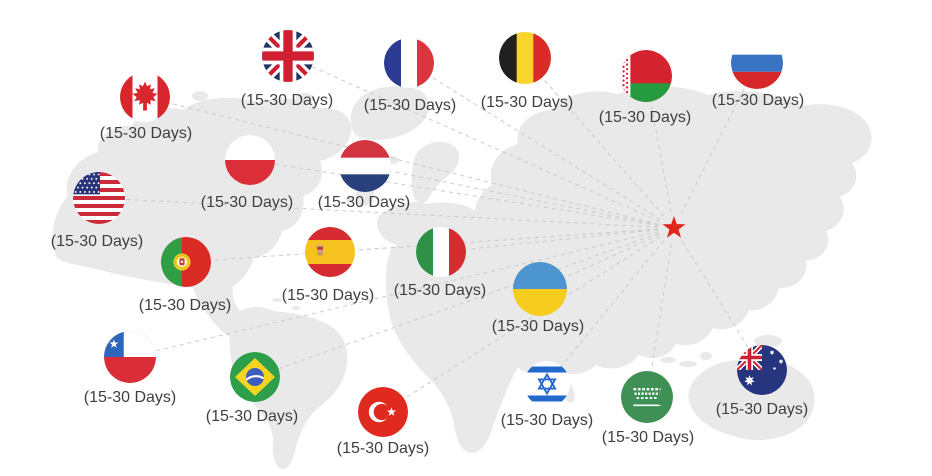 This screenshot has width=932, height=476. Describe the element at coordinates (441, 252) in the screenshot. I see `flag-it-icon` at that location.